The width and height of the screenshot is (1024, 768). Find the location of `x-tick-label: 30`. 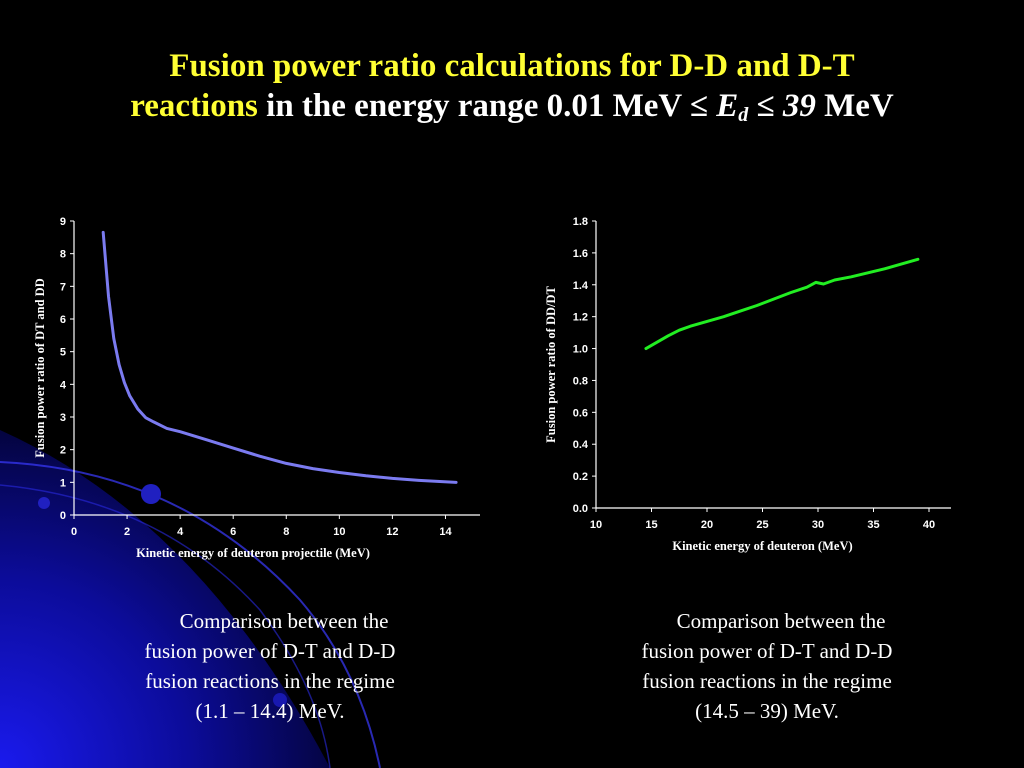

x-tick-label: 30 is located at coordinates (818, 525).